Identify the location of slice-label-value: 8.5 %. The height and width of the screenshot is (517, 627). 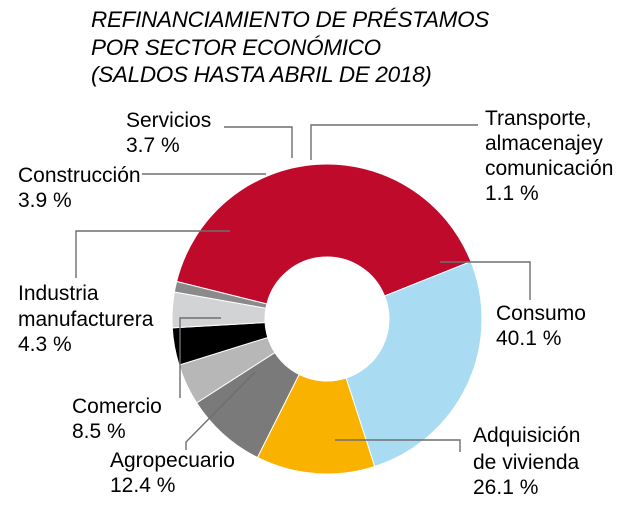
(99, 431).